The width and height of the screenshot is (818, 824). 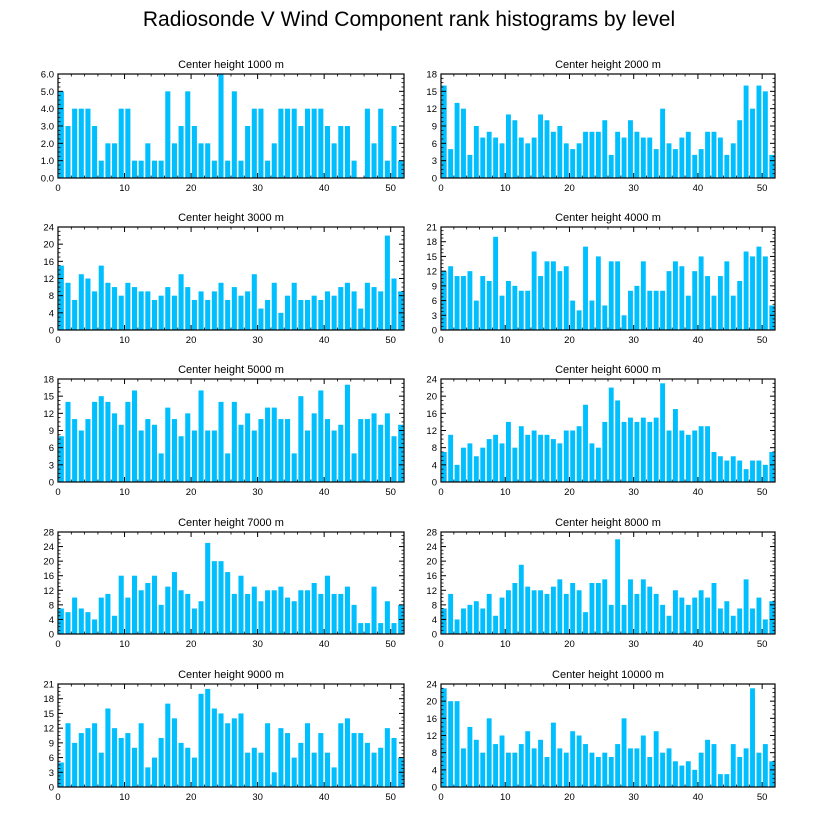 I want to click on panel-6-xtick-label: 50, so click(x=762, y=492).